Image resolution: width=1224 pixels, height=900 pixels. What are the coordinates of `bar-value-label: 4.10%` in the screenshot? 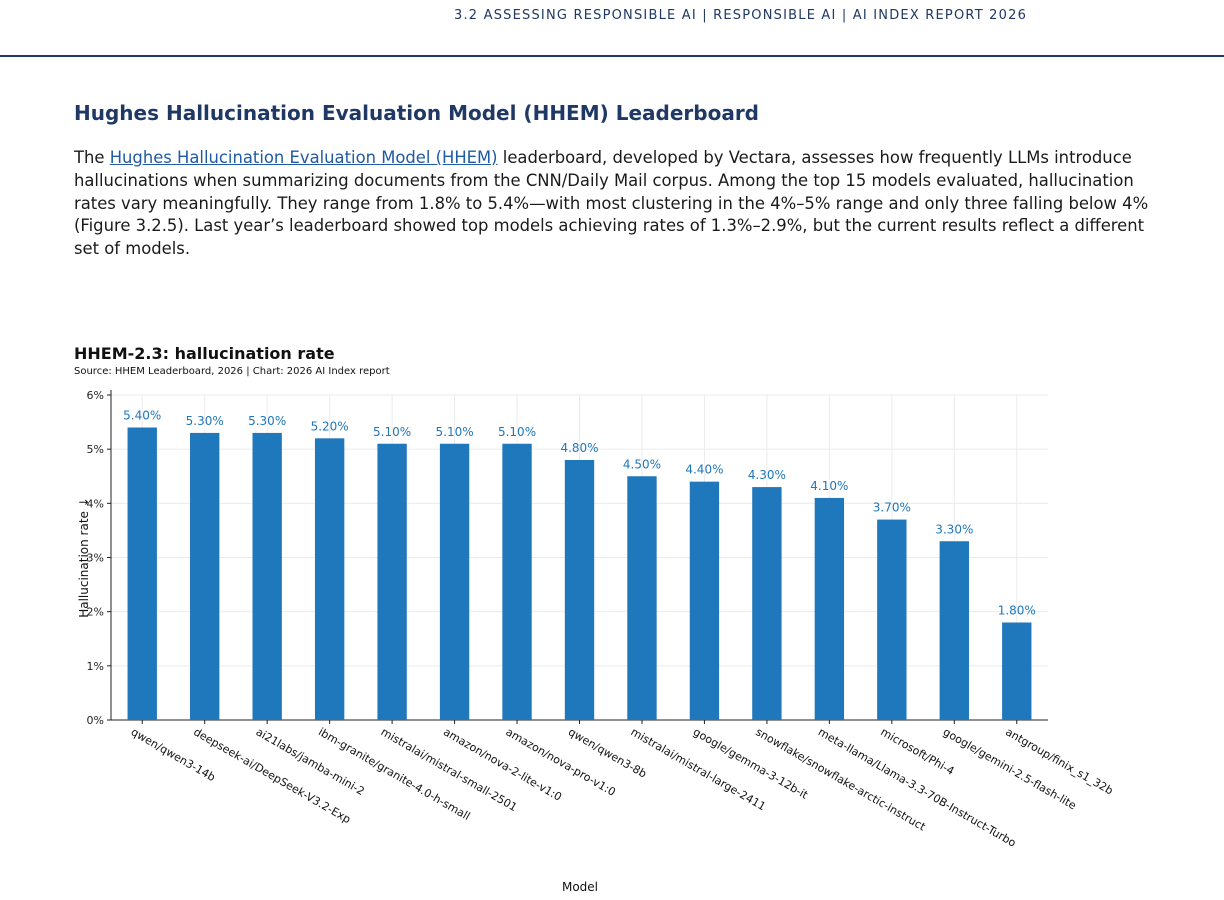 It's located at (829, 486).